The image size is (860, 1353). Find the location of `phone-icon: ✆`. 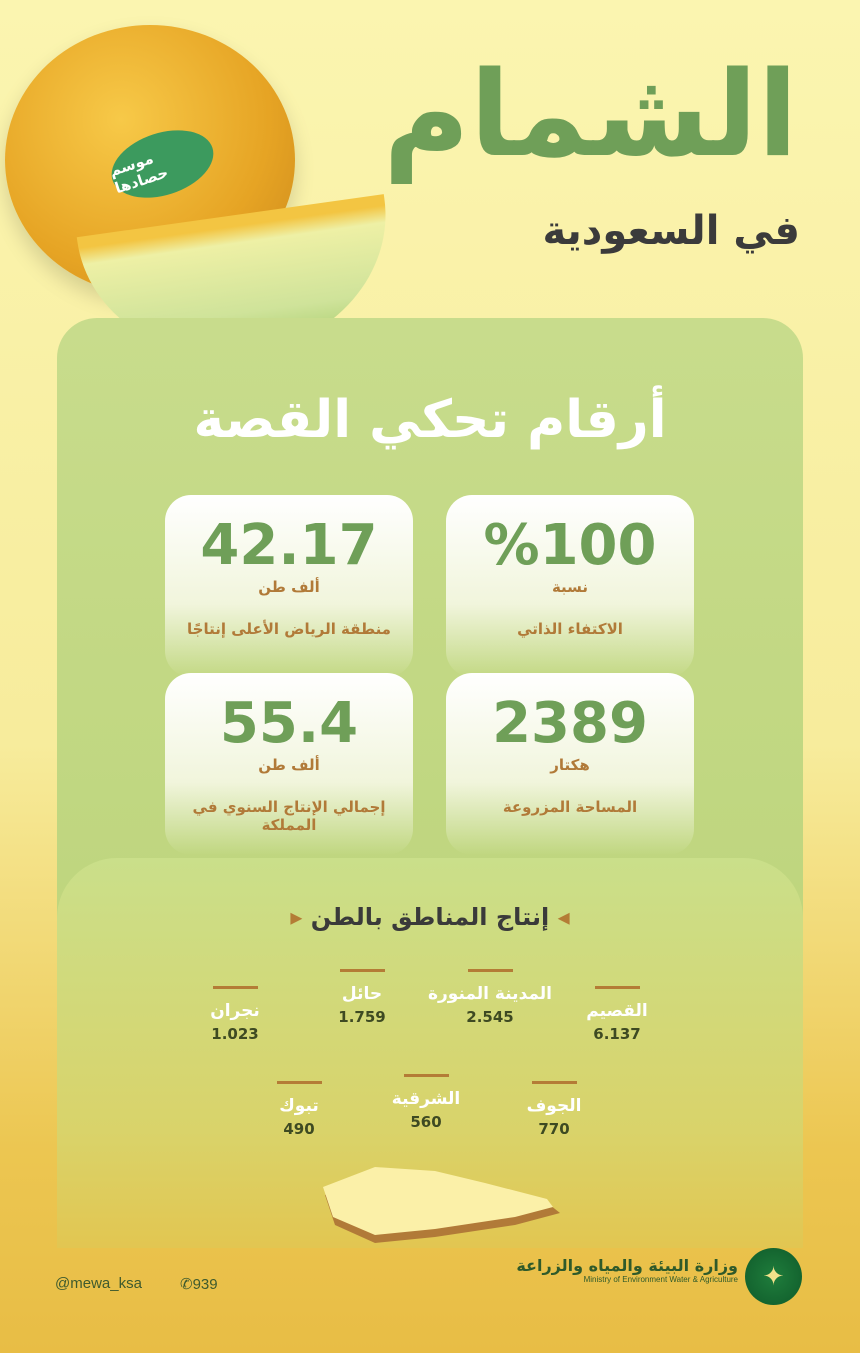

phone-icon: ✆ is located at coordinates (186, 1284).